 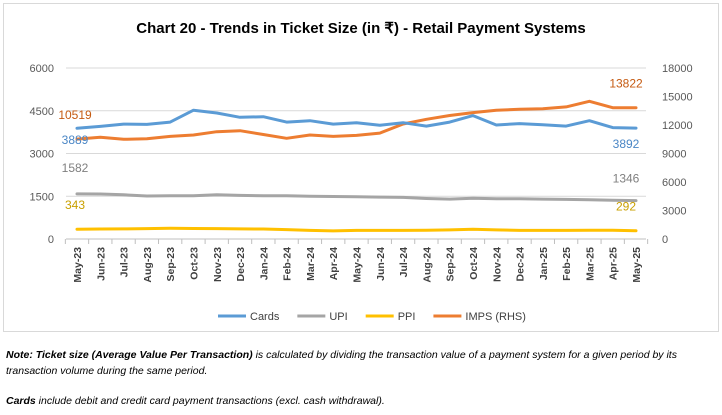 What do you see at coordinates (626, 84) in the screenshot?
I see `data-label-last: 13822` at bounding box center [626, 84].